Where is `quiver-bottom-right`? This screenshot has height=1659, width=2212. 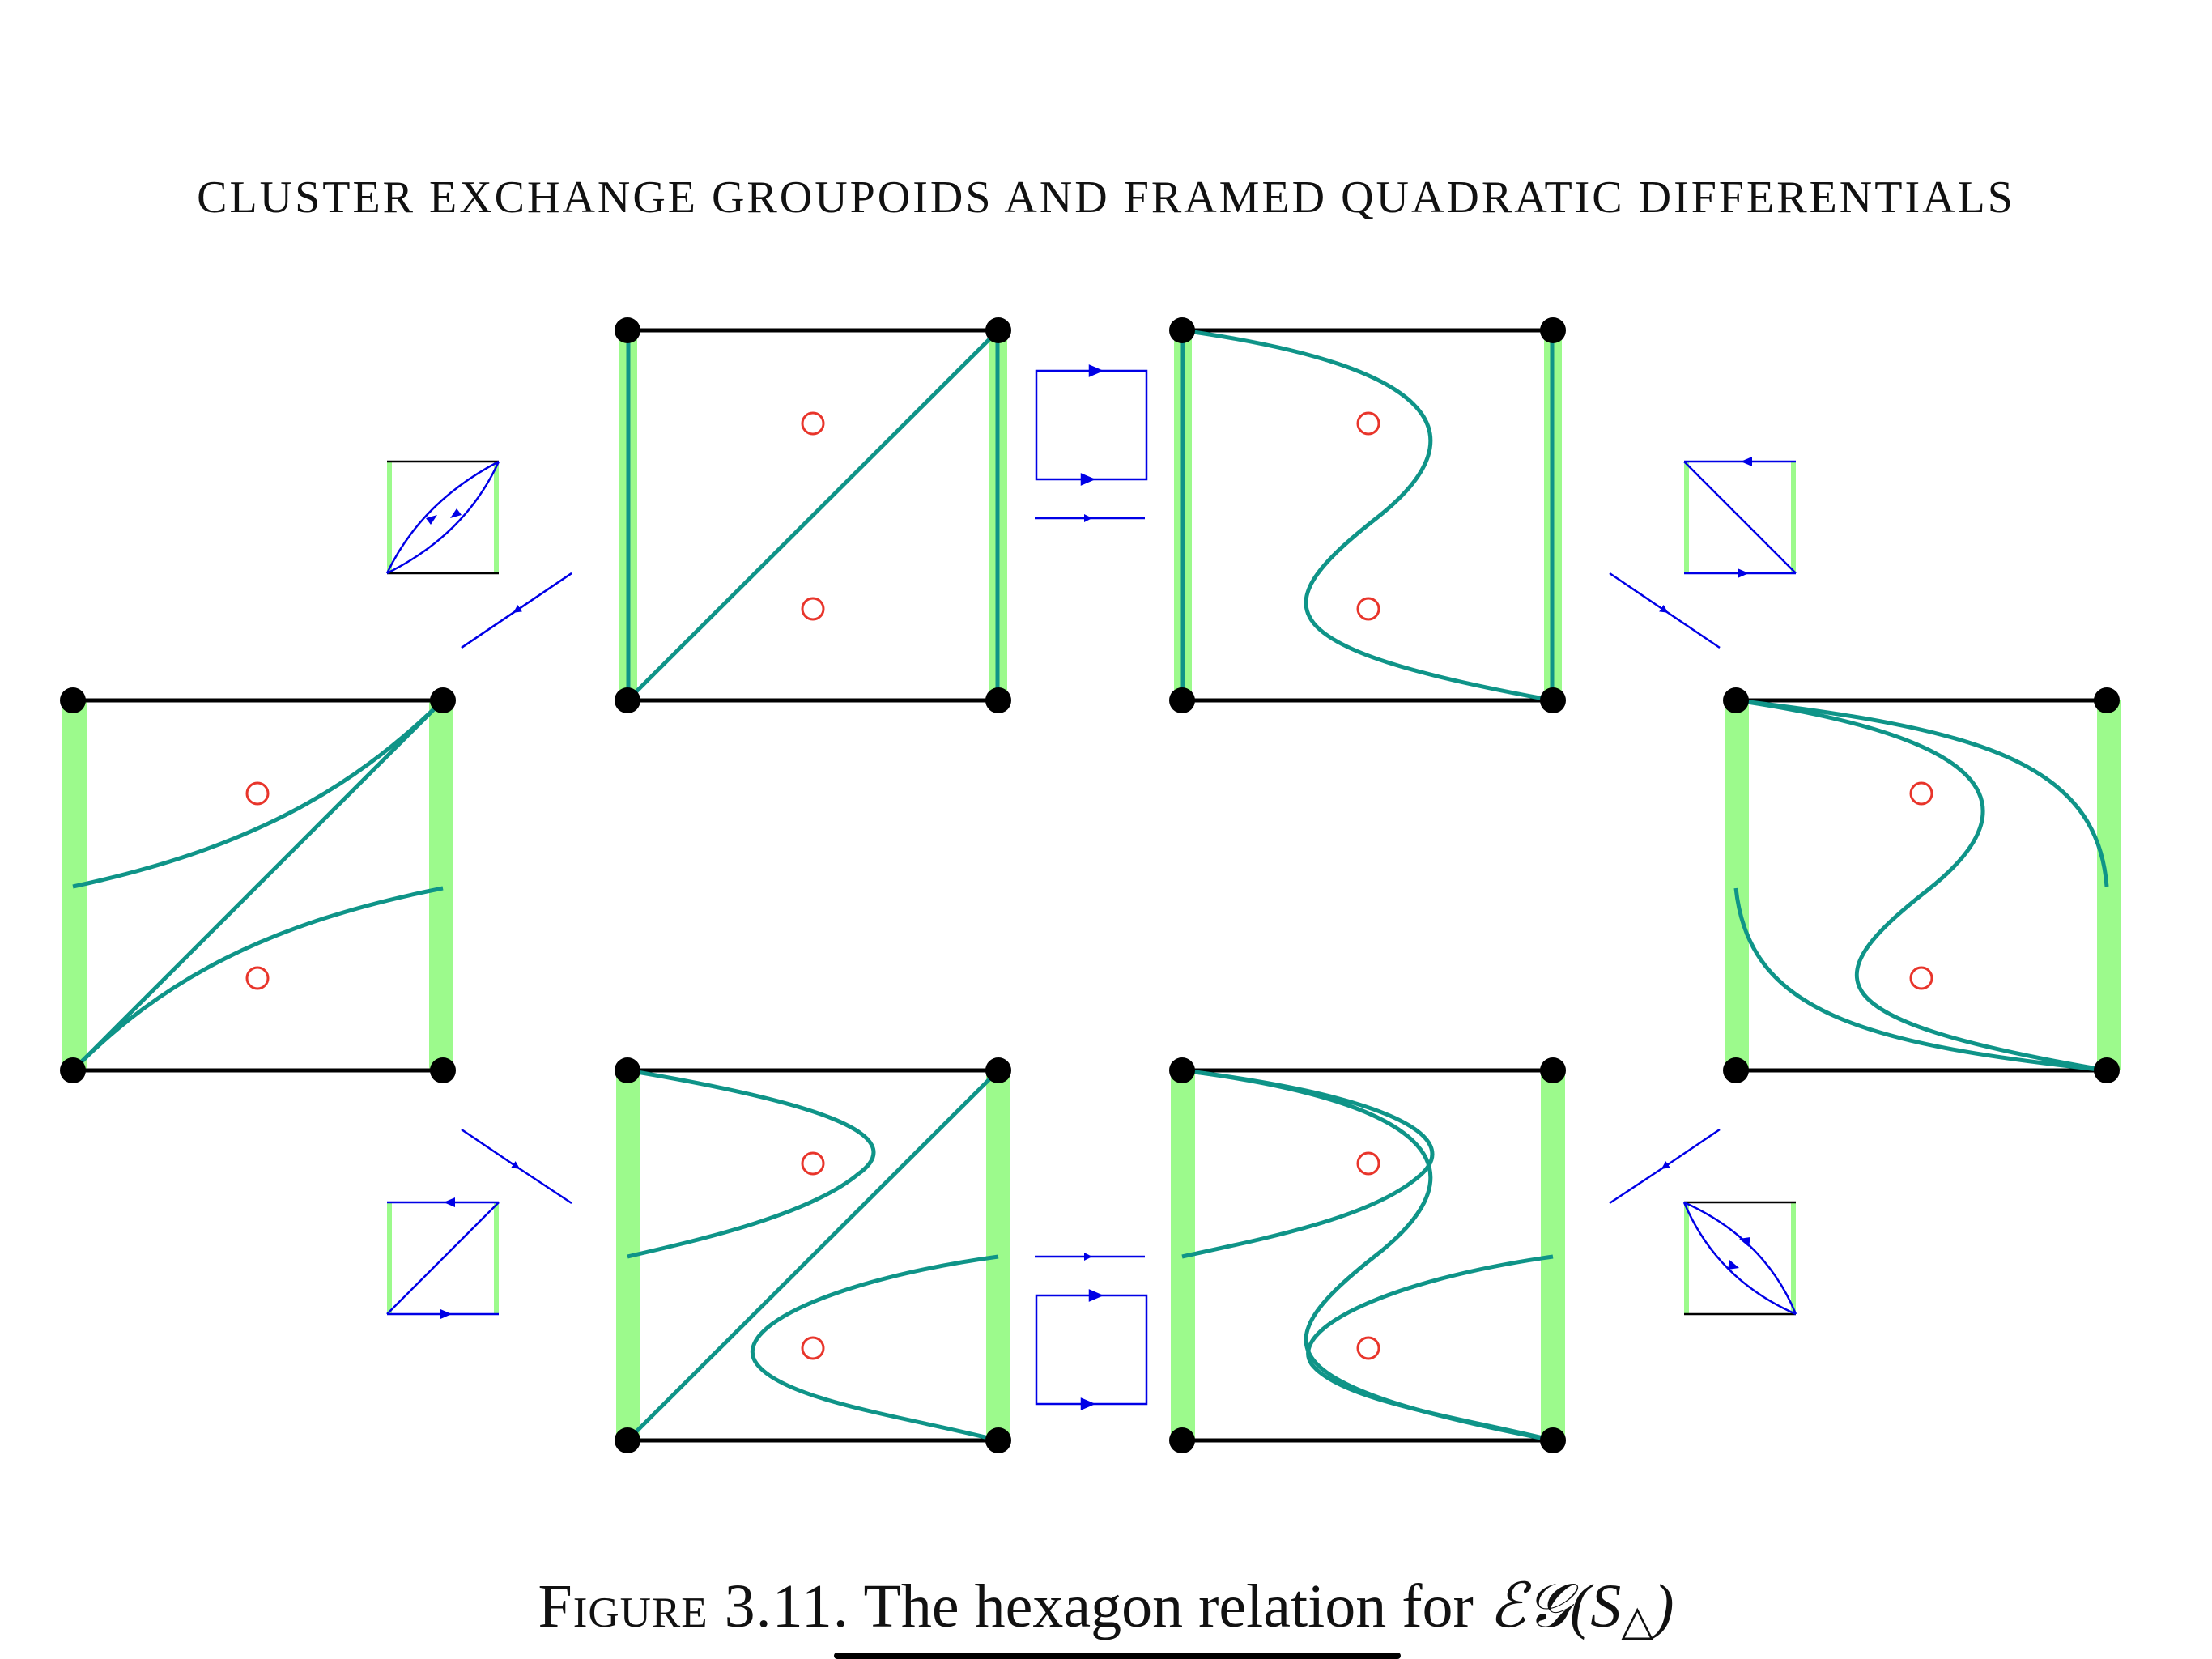
quiver-bottom-right is located at coordinates (1740, 1259).